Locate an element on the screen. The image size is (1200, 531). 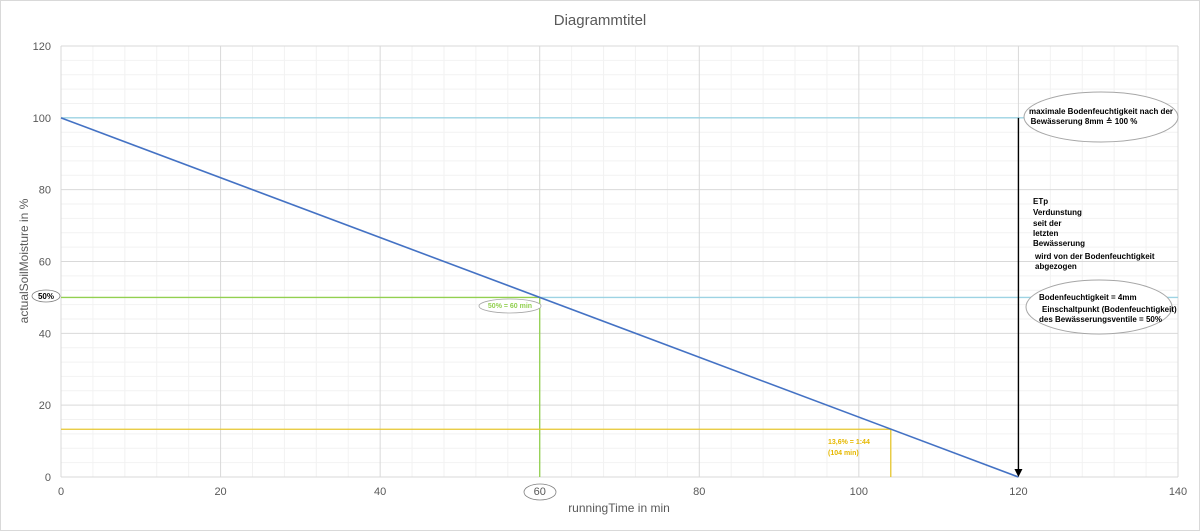
y-marker-50: 50% is located at coordinates (46, 296).